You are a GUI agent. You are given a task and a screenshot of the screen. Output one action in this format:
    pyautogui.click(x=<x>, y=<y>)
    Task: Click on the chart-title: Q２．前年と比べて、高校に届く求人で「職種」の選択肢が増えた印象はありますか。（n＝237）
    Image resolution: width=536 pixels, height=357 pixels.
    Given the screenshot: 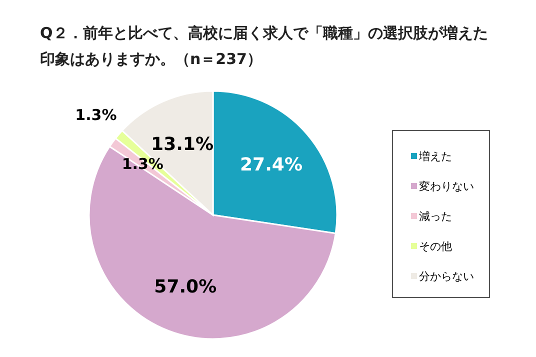 What is the action you would take?
    pyautogui.click(x=264, y=46)
    